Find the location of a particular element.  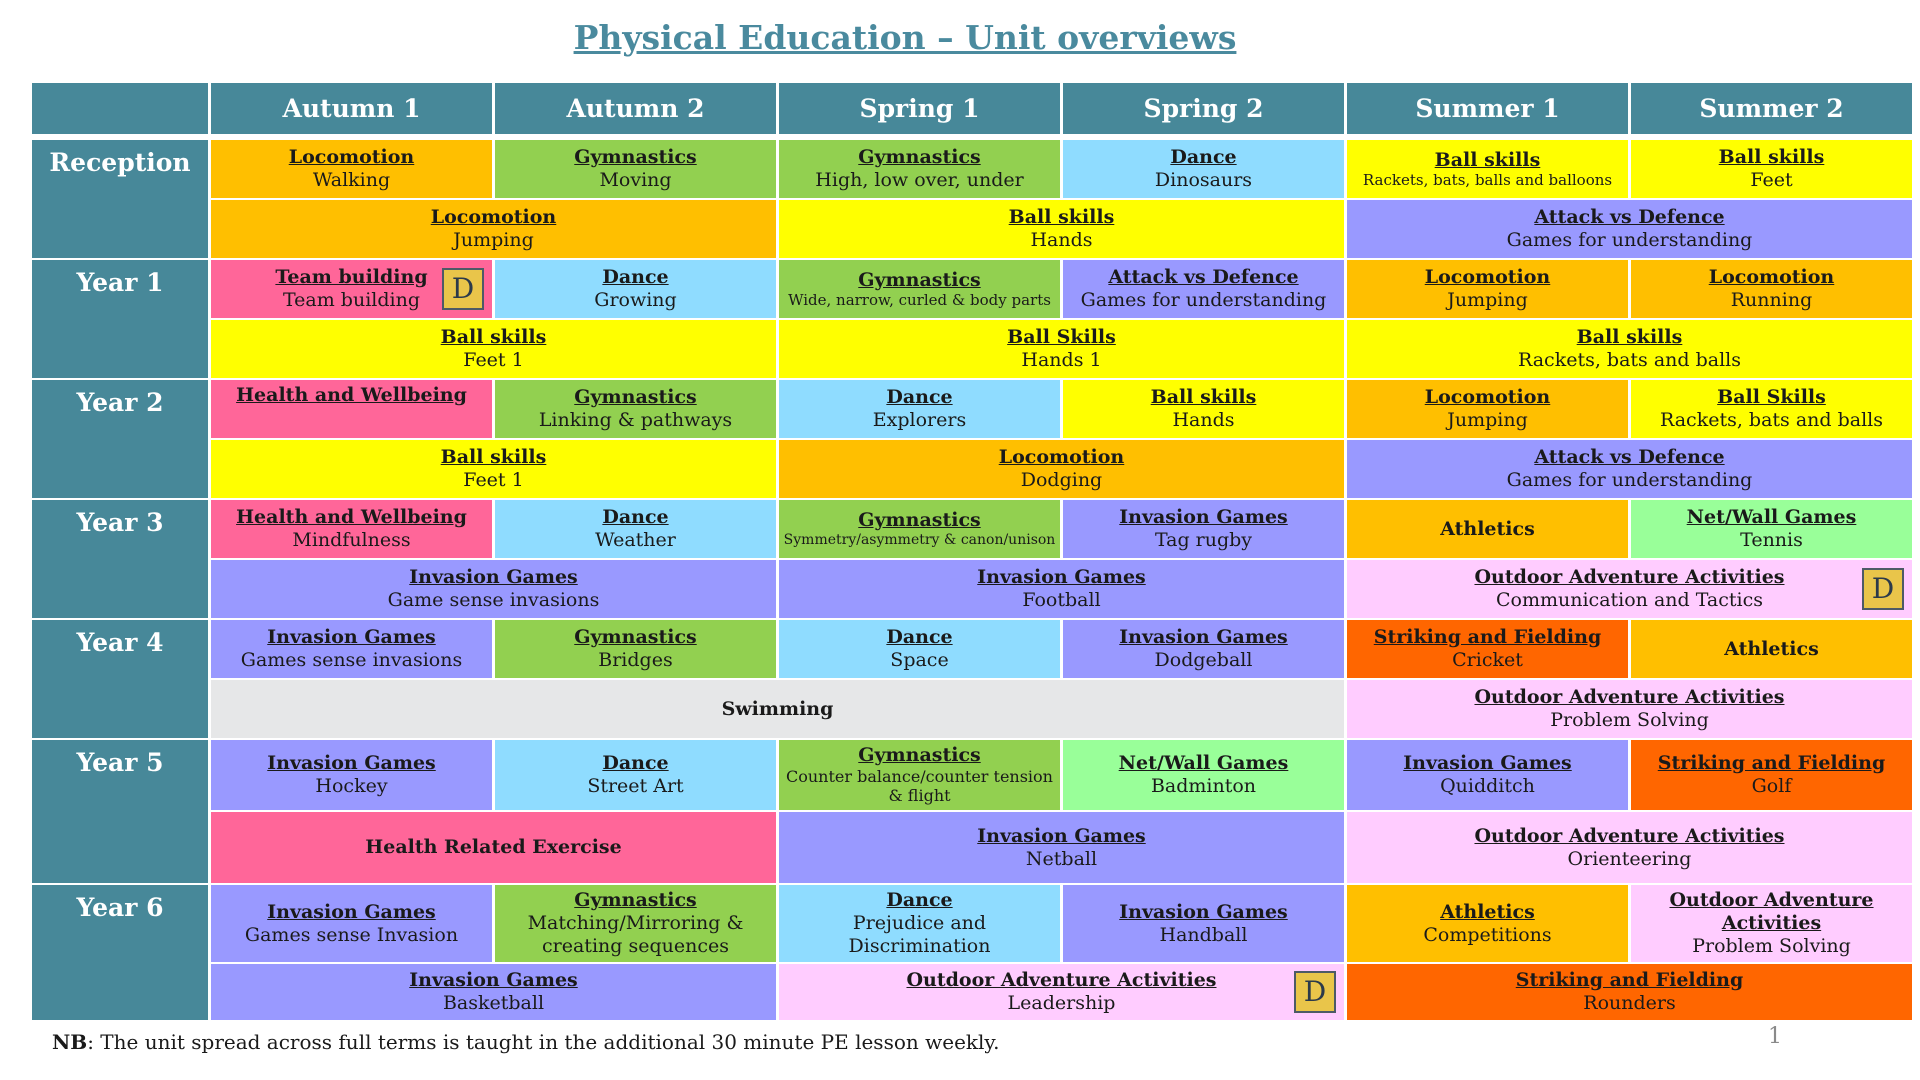

unit-topic: Wide, narrow, curled & body parts is located at coordinates (919, 300).